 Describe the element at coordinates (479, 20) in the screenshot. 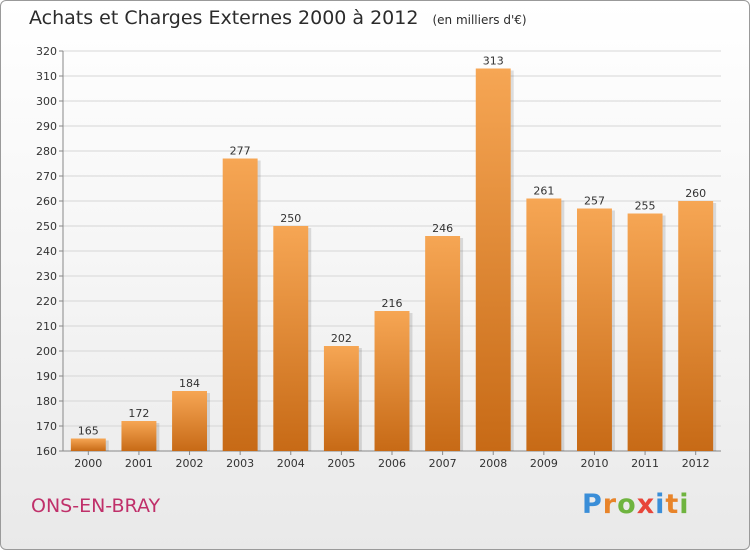

I see `chart-subtitle: (en milliers d'€)` at that location.